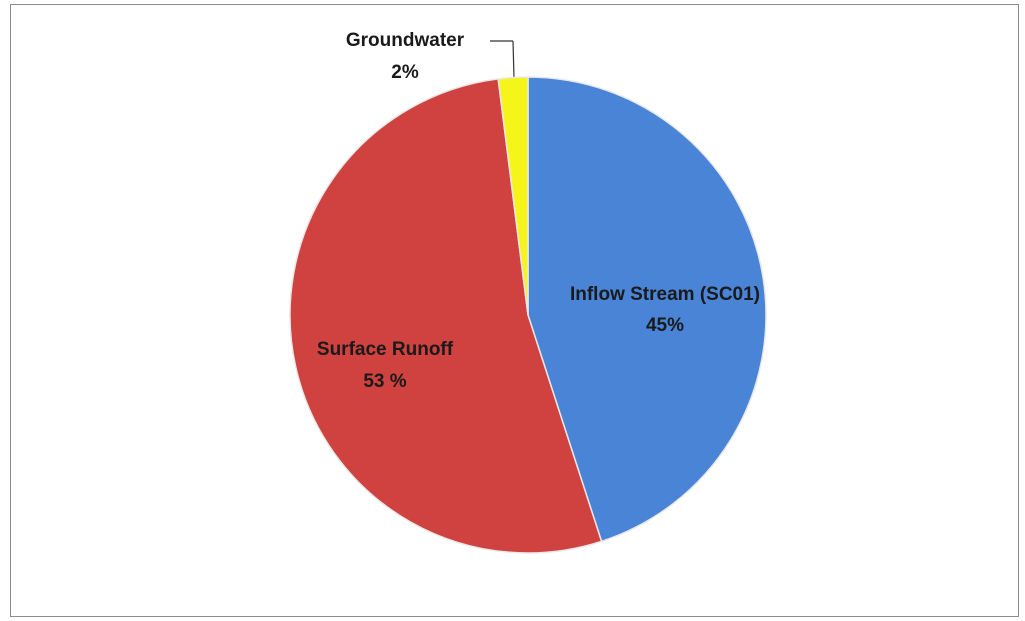  Describe the element at coordinates (513, 196) in the screenshot. I see `pie-slice` at that location.